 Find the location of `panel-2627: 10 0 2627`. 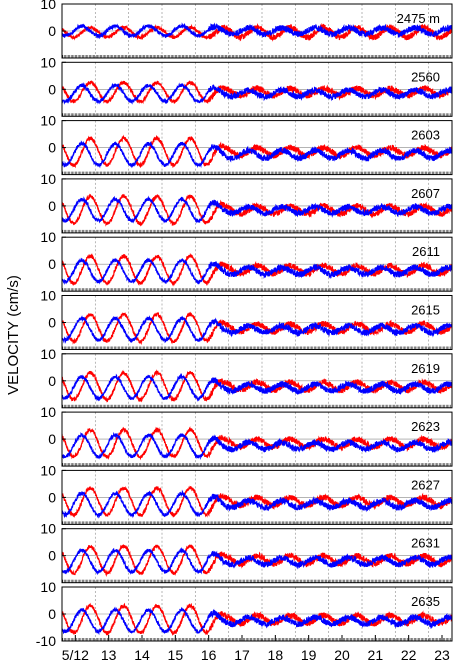

panel-2627: 10 0 2627 is located at coordinates (246, 493).